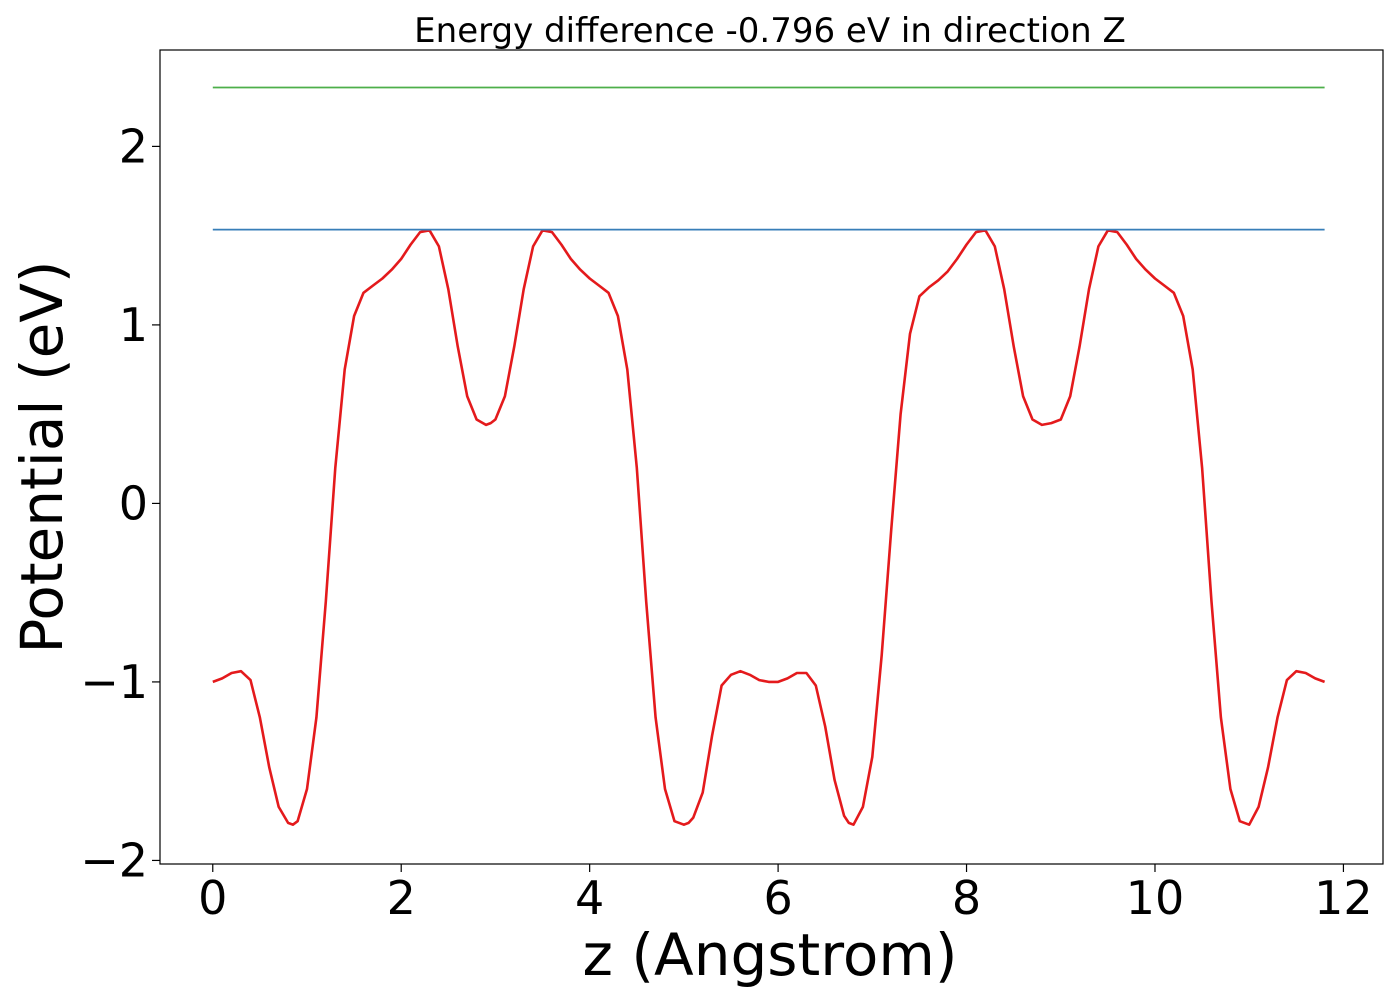  What do you see at coordinates (42, 456) in the screenshot?
I see `y-axis-label: Potential (eV)` at bounding box center [42, 456].